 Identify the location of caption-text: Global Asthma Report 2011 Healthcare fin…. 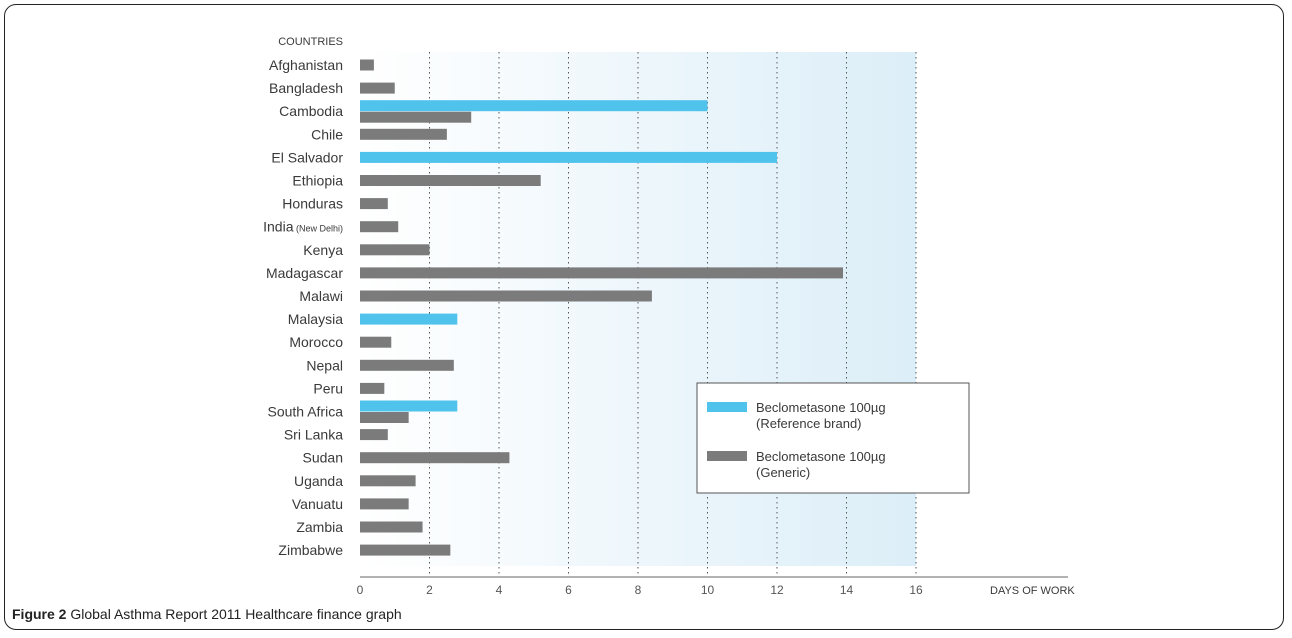
(234, 614).